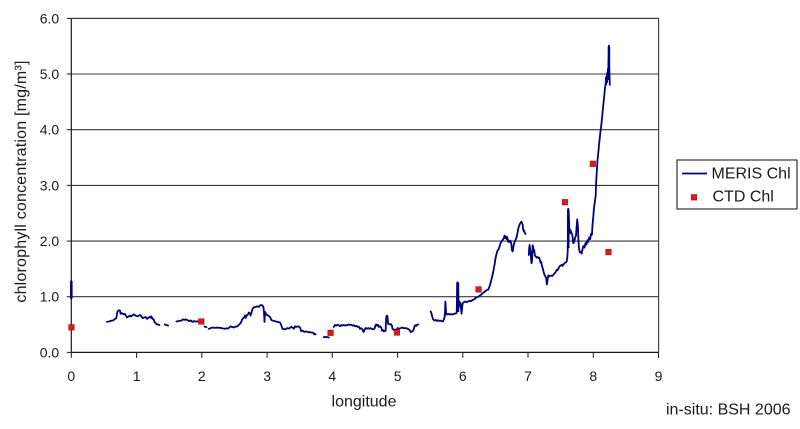 The height and width of the screenshot is (429, 800). I want to click on svg-text: 2, so click(202, 376).